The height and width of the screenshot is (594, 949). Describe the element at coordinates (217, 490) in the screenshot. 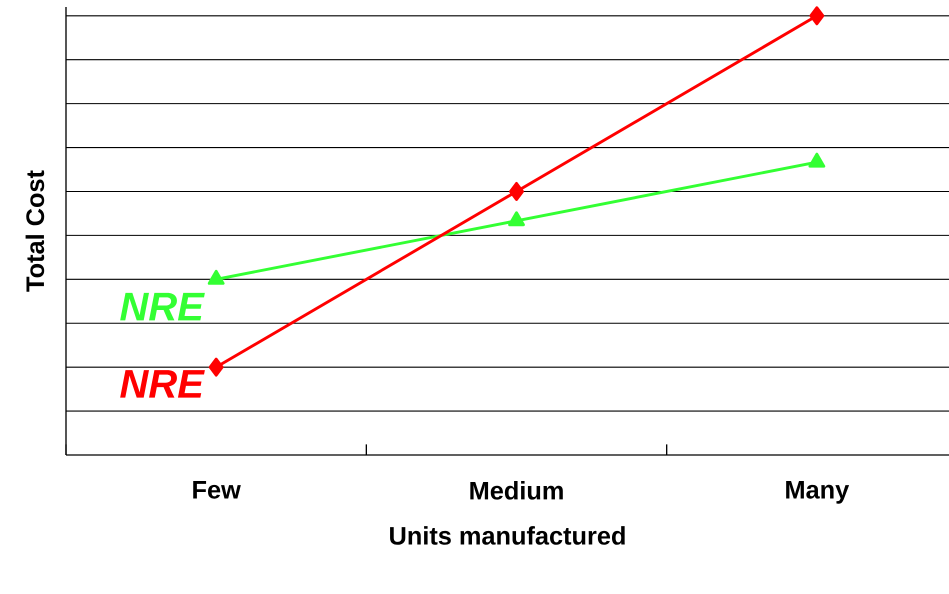

I see `x-tick-label: Few` at that location.